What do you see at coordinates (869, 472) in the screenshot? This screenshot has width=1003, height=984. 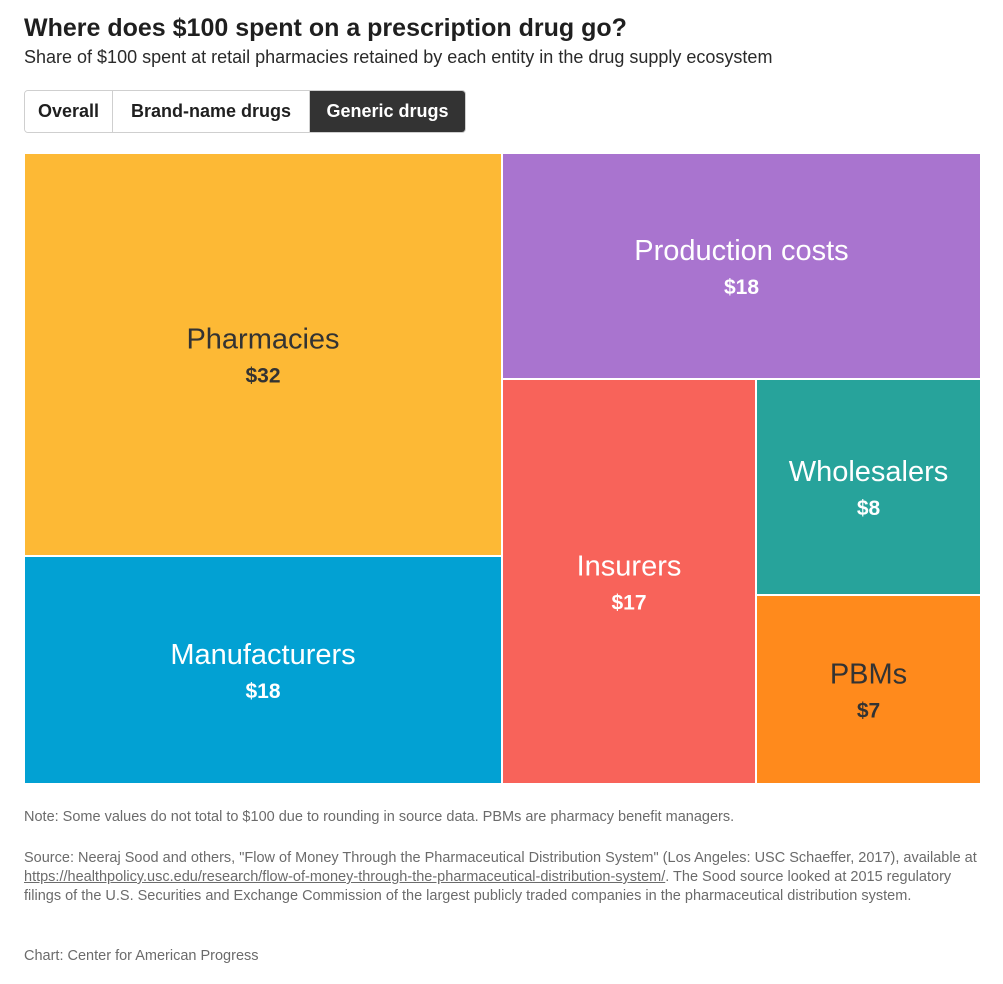 I see `tile-label-wholesalers: Wholesalers` at bounding box center [869, 472].